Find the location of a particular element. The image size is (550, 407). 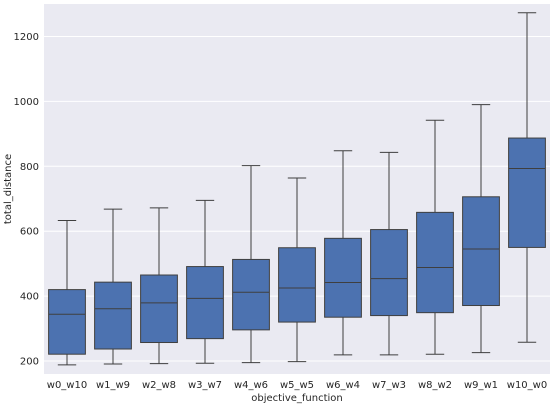

x-tick-label: w10_w0 is located at coordinates (527, 385).